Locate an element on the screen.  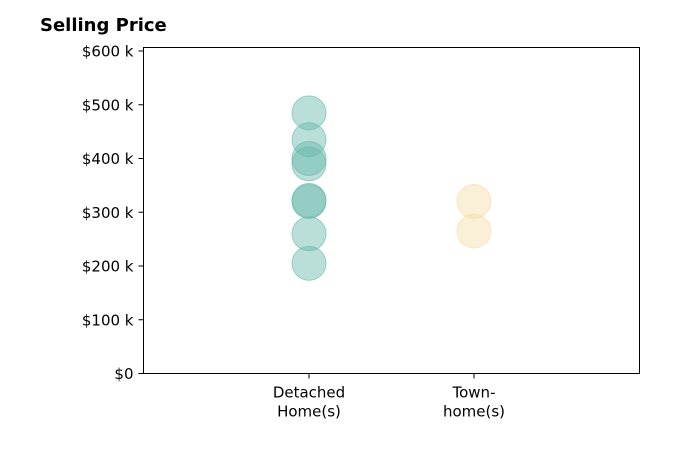
y-tick-label: $400 k is located at coordinates (108, 159).